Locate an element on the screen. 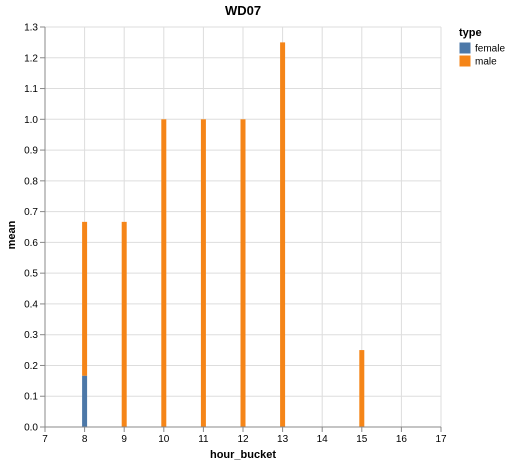  y-tick-label: 0.5 is located at coordinates (31, 274).